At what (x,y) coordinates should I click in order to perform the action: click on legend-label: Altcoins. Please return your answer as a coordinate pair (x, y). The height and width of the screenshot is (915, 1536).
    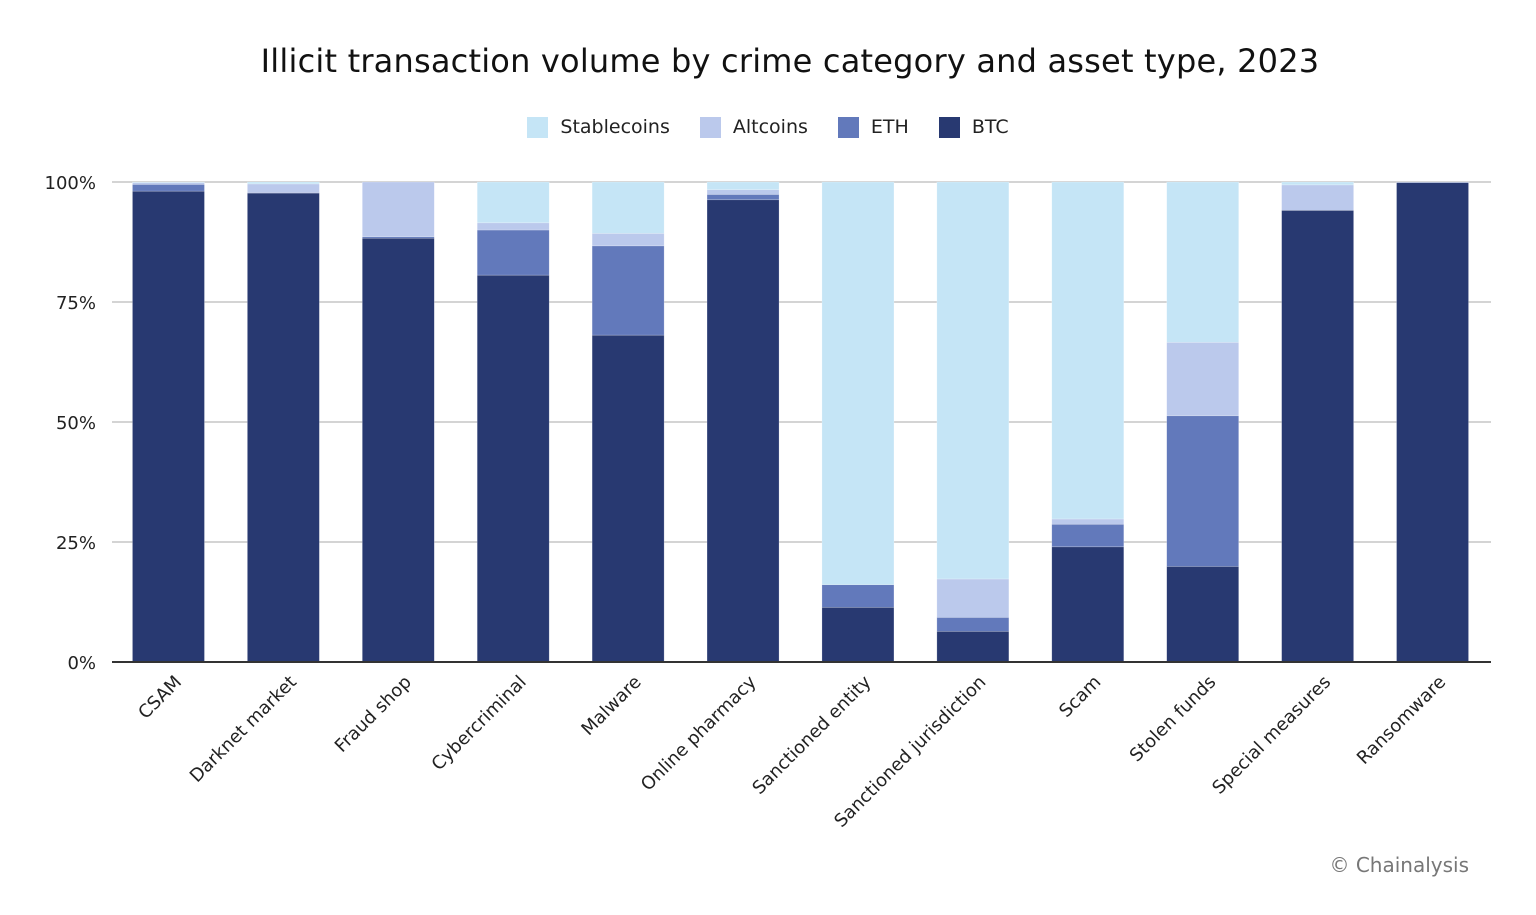
    Looking at the image, I should click on (770, 127).